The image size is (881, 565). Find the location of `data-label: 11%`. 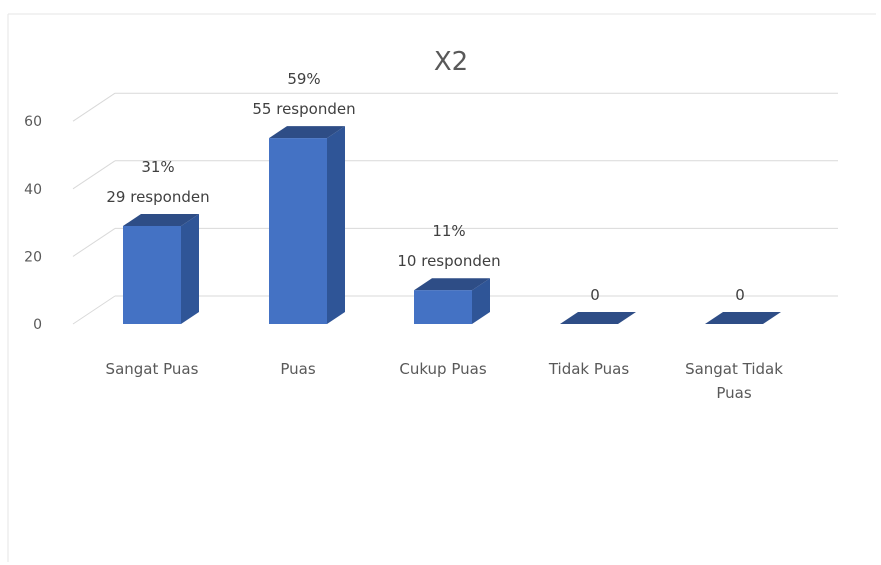

data-label: 11% is located at coordinates (448, 231).